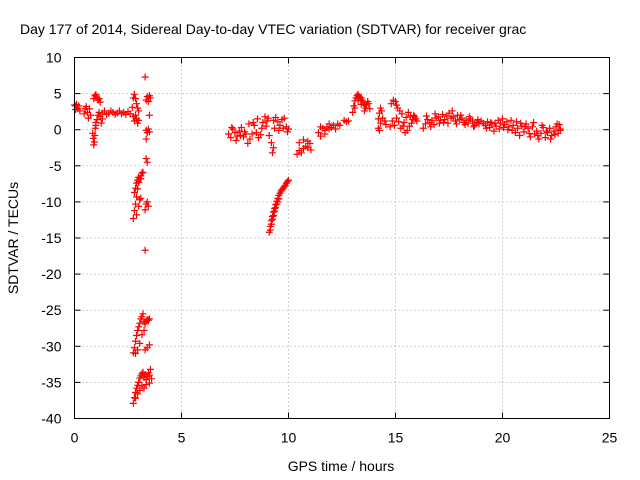  Describe the element at coordinates (182, 438) in the screenshot. I see `x-tick-label: 5` at that location.